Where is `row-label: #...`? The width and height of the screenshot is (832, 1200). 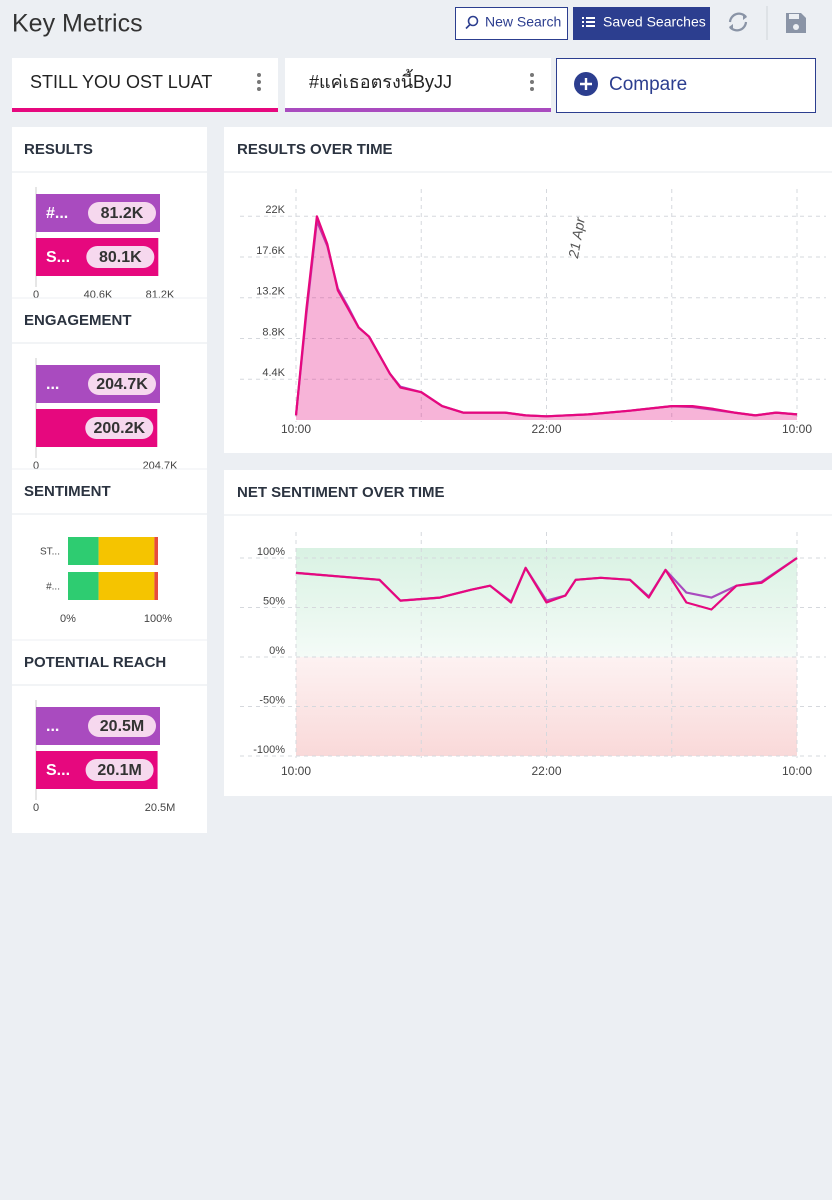 row-label: #... is located at coordinates (53, 587).